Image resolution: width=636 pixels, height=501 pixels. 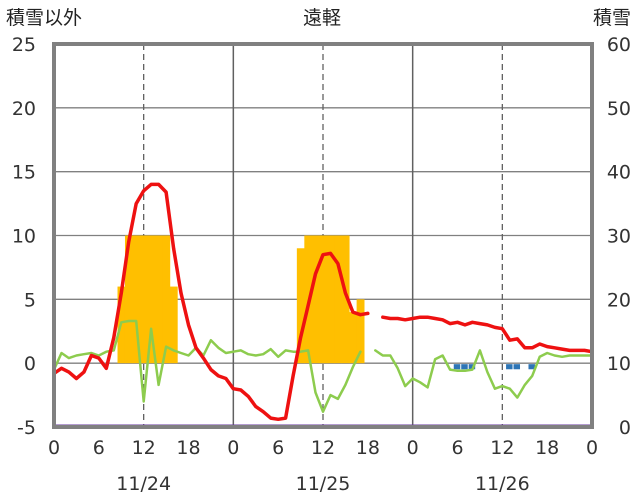 What do you see at coordinates (619, 364) in the screenshot?
I see `y-right-tick-label: 10` at bounding box center [619, 364].